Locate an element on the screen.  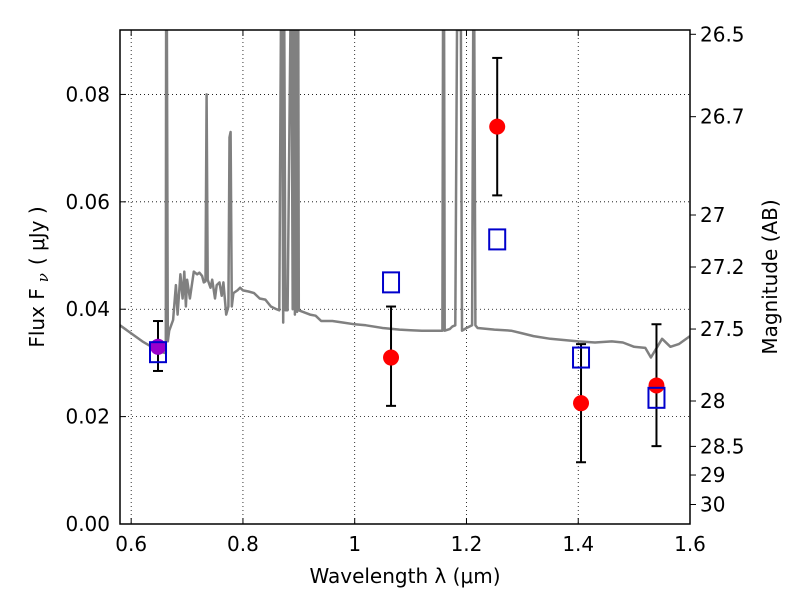
y-tick-label: 0.00 is located at coordinates (87, 524).